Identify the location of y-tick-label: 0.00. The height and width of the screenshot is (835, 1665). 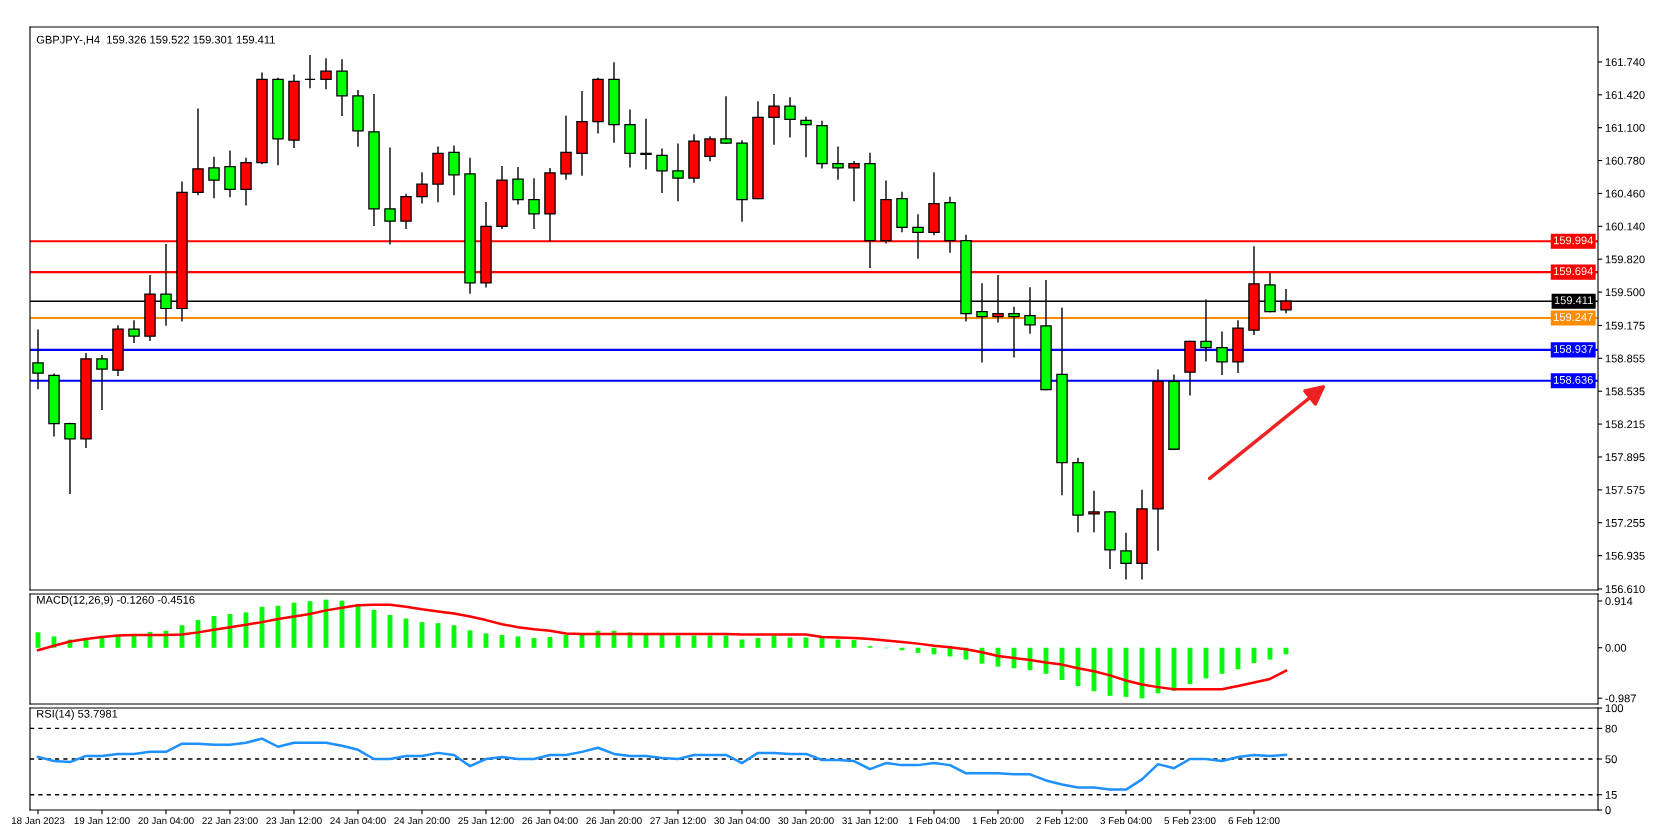
(1616, 647).